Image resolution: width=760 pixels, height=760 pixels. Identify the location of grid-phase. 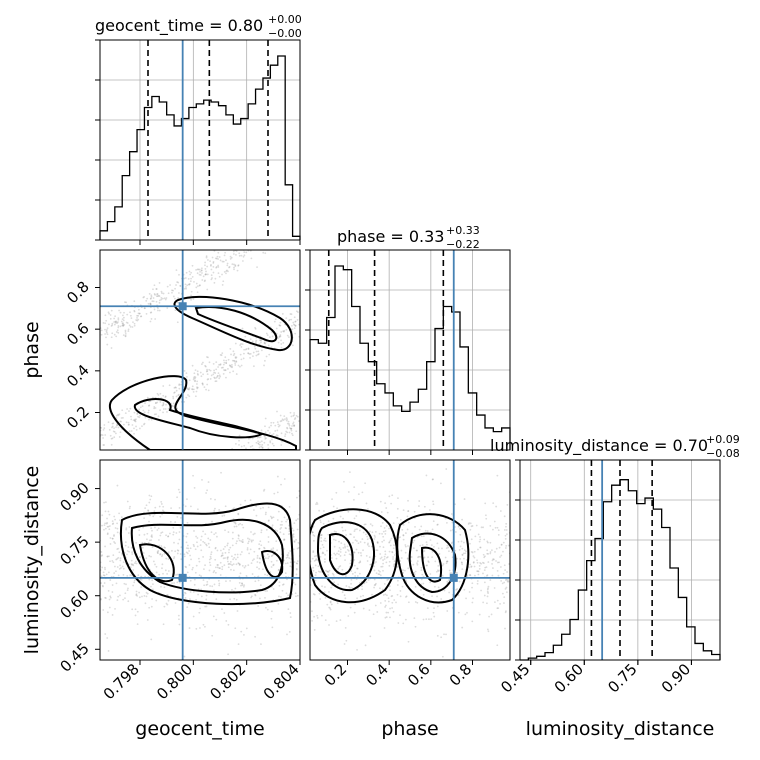
(410, 350).